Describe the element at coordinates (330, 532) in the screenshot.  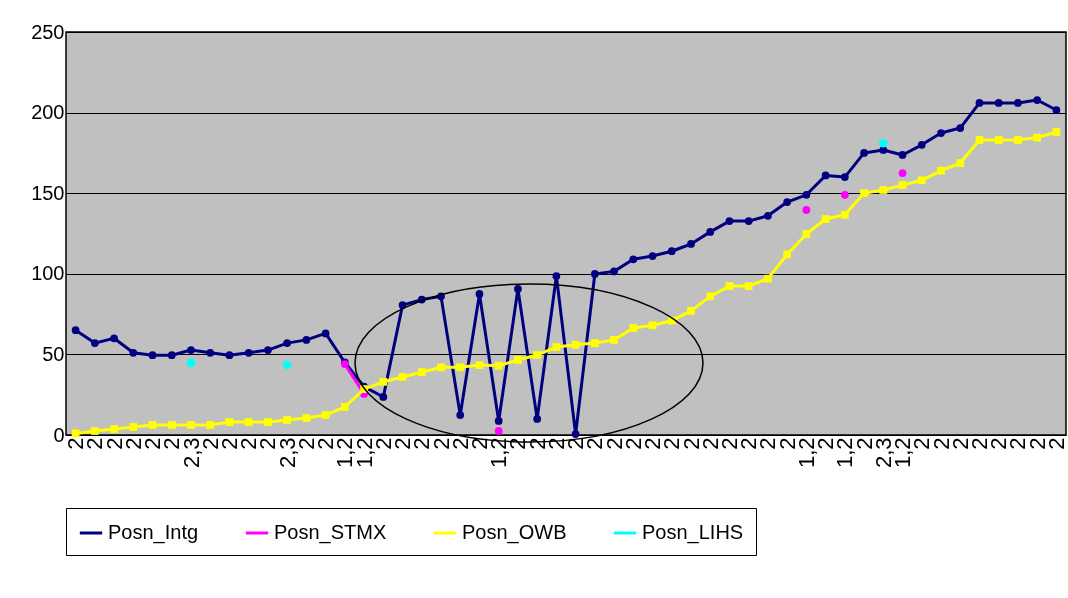
I see `legend-label: Posn_STMX` at that location.